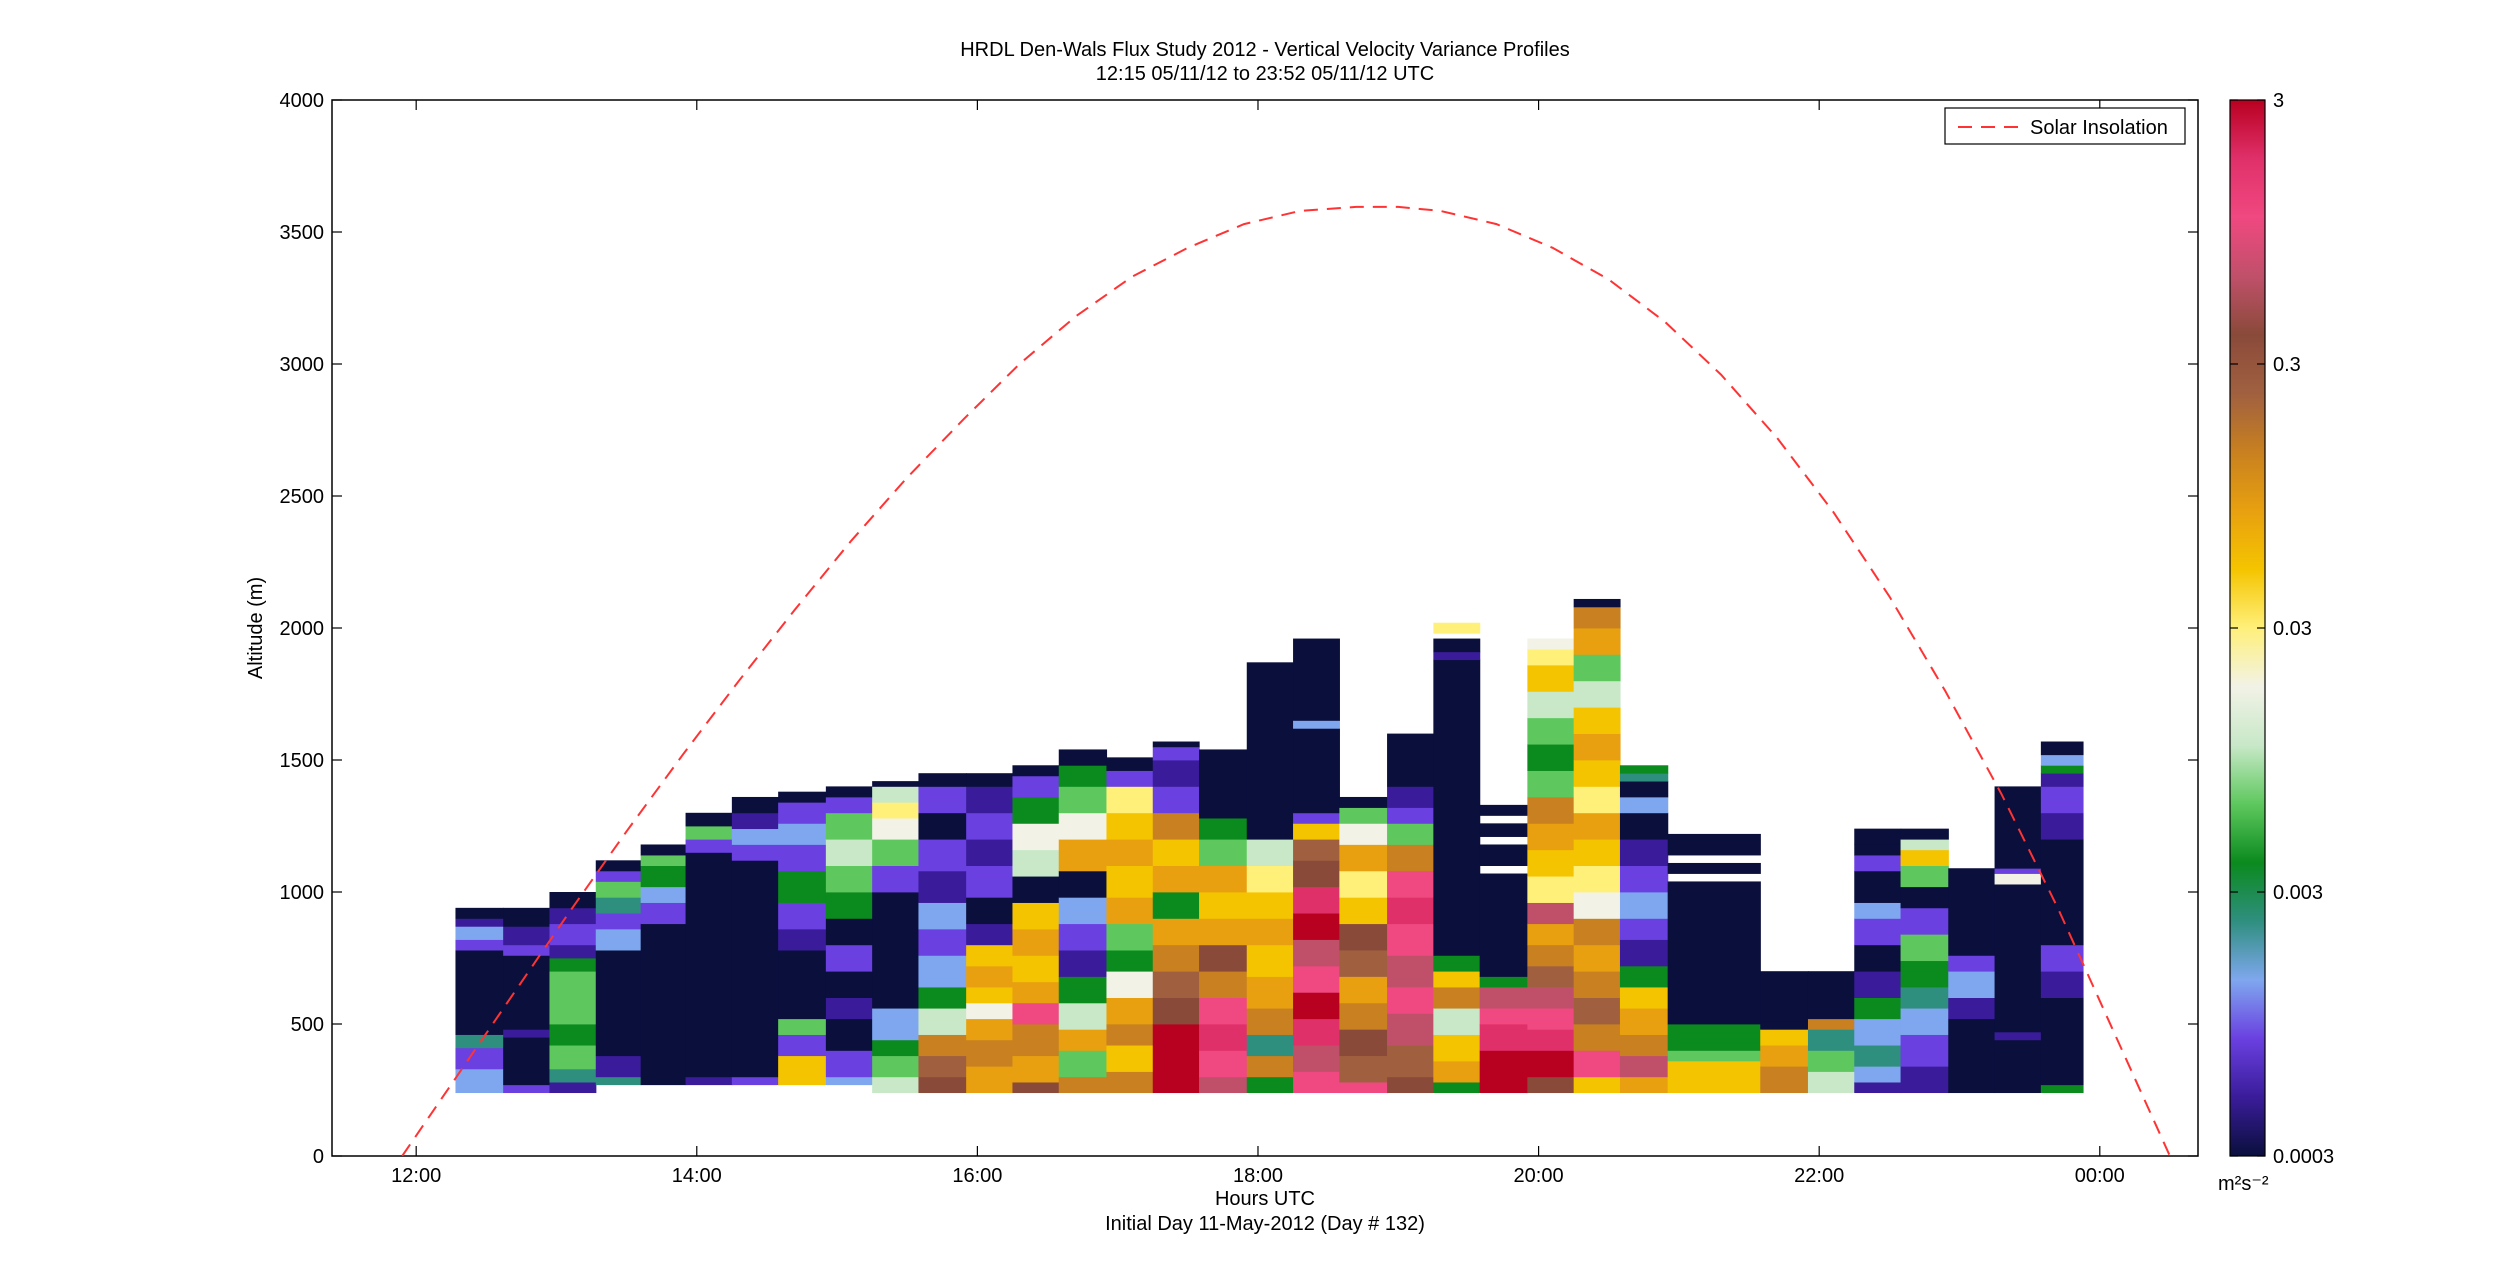  Describe the element at coordinates (2287, 365) in the screenshot. I see `colorbar-tick-label: 0.3` at that location.